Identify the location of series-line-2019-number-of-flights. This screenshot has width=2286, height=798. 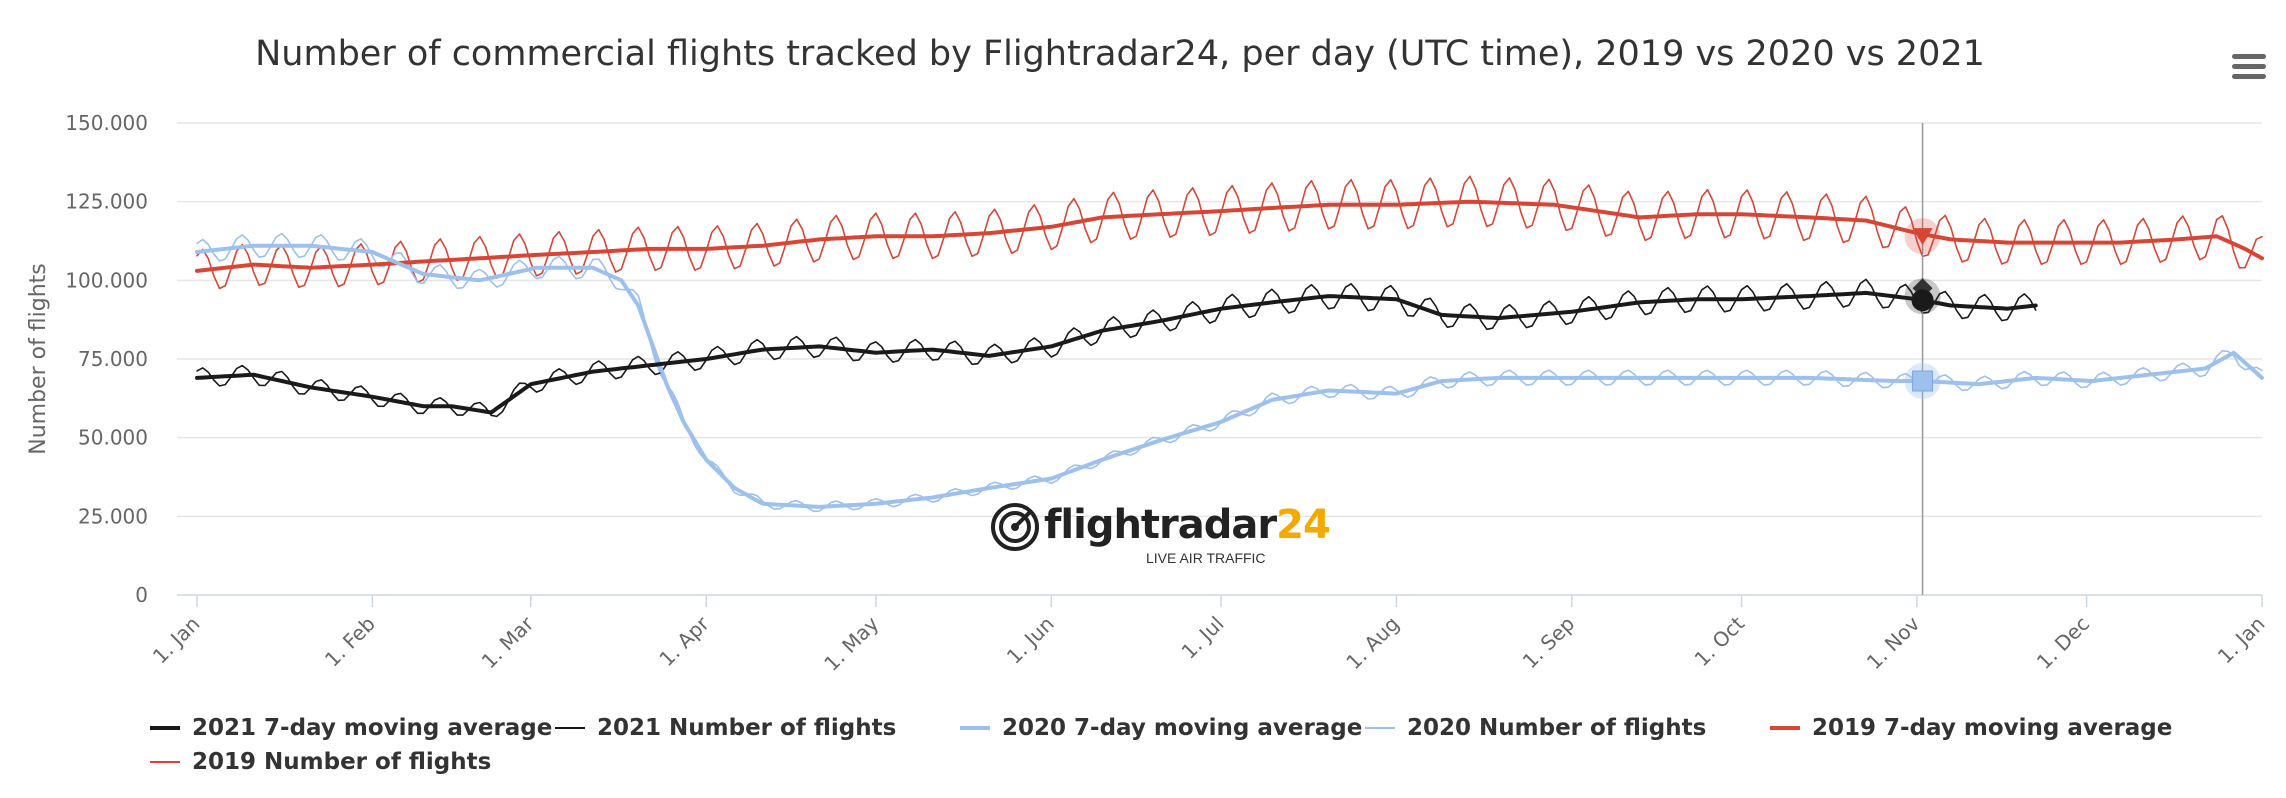
(1229, 232).